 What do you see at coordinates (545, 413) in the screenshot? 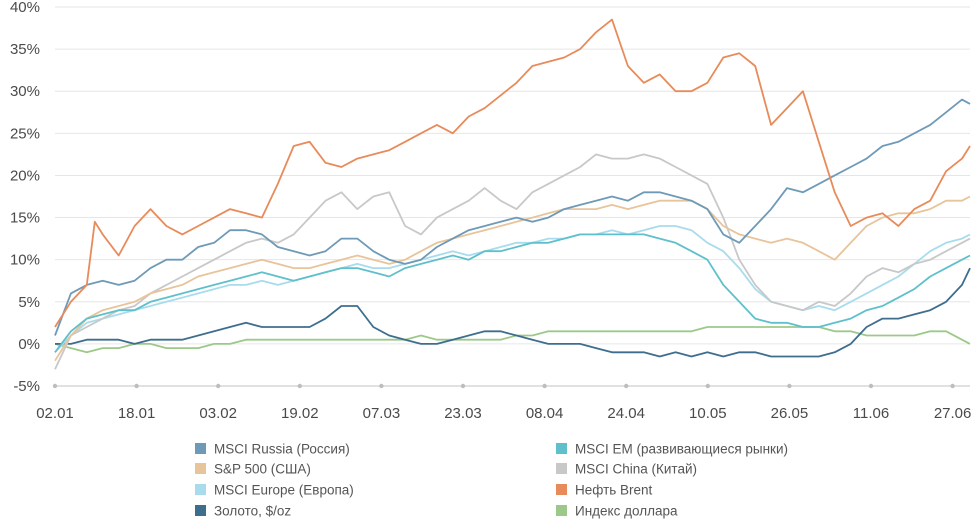
I see `x-tick-label: 08.04` at bounding box center [545, 413].